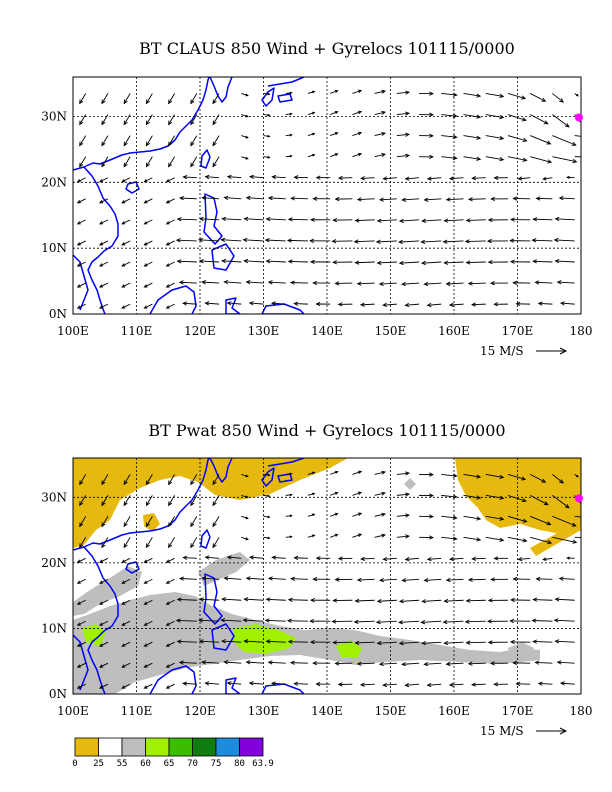  What do you see at coordinates (107, 591) in the screenshot?
I see `pwat-moist-nw` at bounding box center [107, 591].